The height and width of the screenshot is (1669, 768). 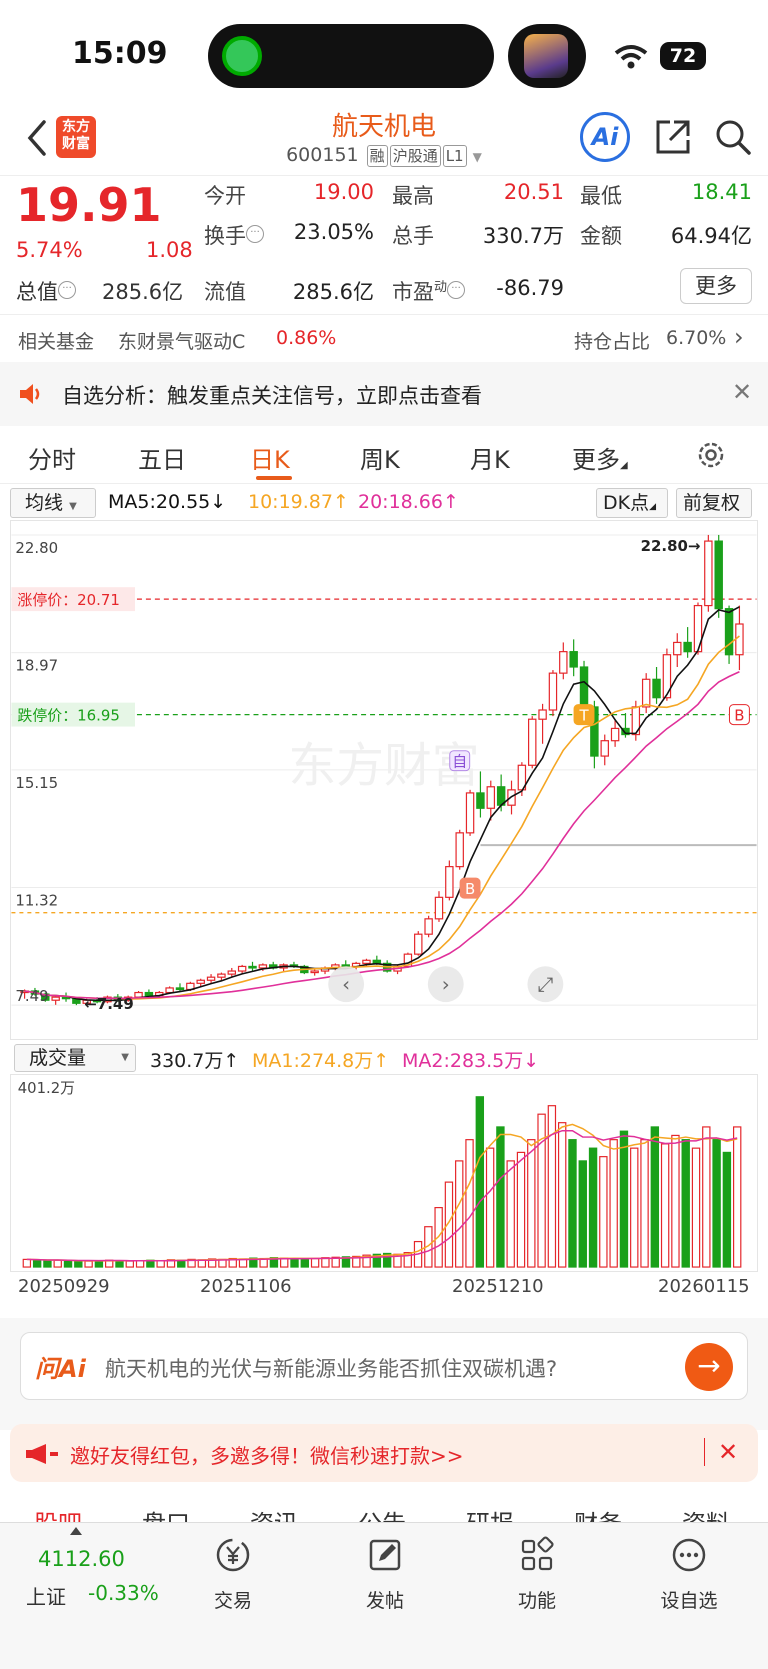 What do you see at coordinates (68, 600) in the screenshot?
I see `limit-up-label: 涨停价：20.71` at bounding box center [68, 600].